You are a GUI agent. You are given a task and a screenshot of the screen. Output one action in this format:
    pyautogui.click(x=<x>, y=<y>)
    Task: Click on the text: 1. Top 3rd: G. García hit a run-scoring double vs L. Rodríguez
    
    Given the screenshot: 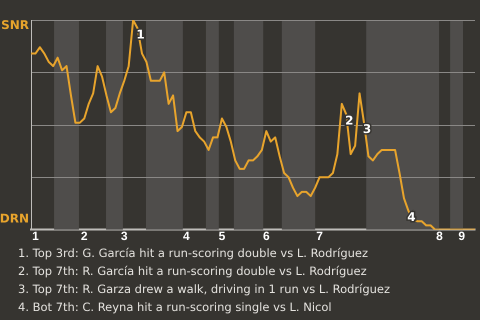 What is the action you would take?
    pyautogui.click(x=194, y=253)
    